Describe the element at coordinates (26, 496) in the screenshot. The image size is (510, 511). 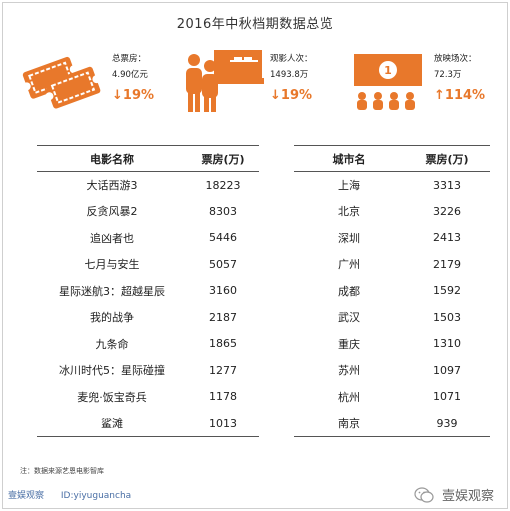
I see `brand-name: 壹娱观察` at that location.